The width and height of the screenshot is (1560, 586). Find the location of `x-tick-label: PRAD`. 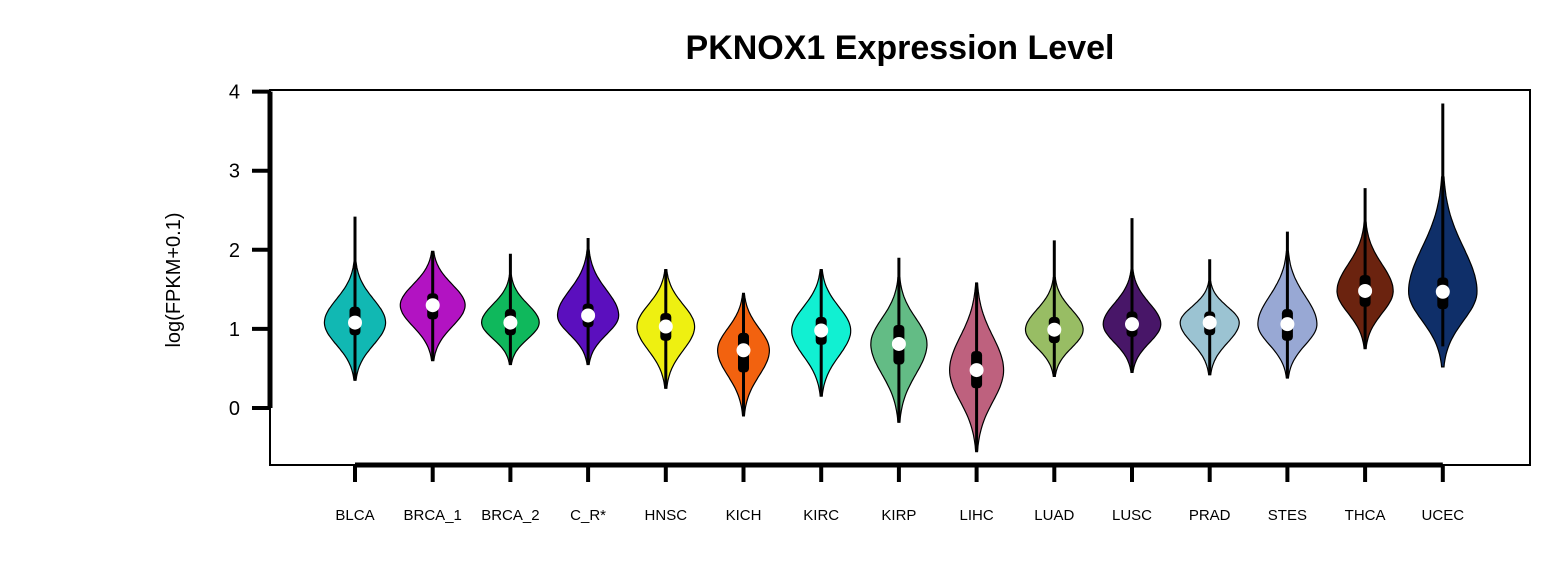

x-tick-label: PRAD is located at coordinates (1210, 515).